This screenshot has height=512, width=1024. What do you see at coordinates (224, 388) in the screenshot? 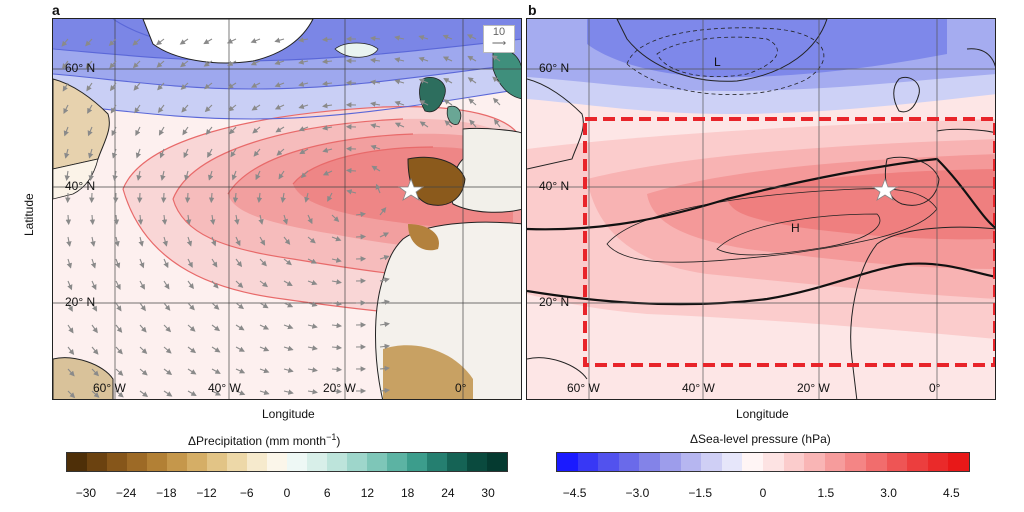
I see `lon-label-40w: 40° W` at bounding box center [224, 388].